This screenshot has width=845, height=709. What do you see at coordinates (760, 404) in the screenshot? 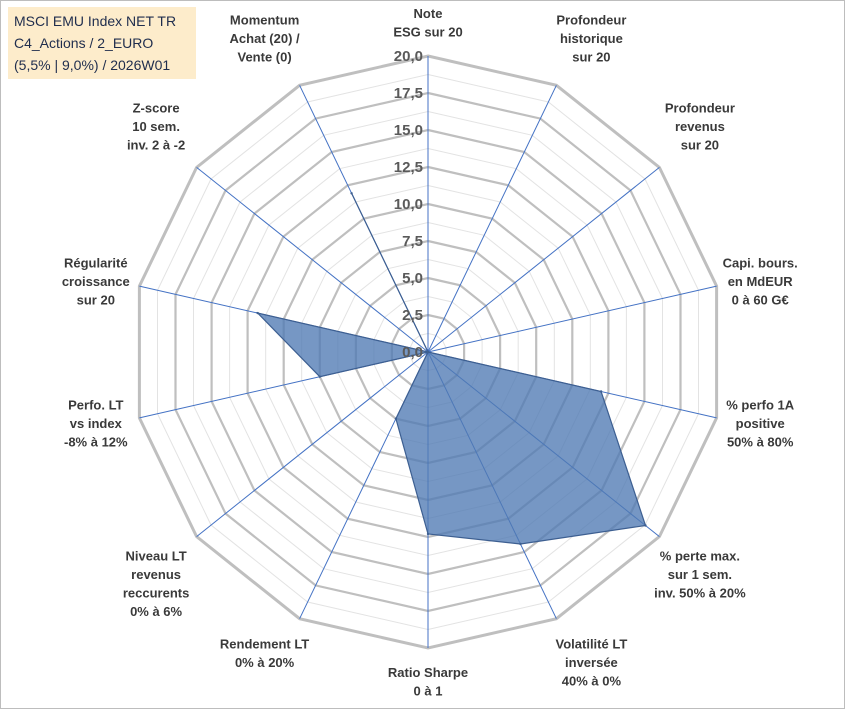
I see `axis-label-line: % perfo 1A` at bounding box center [760, 404].